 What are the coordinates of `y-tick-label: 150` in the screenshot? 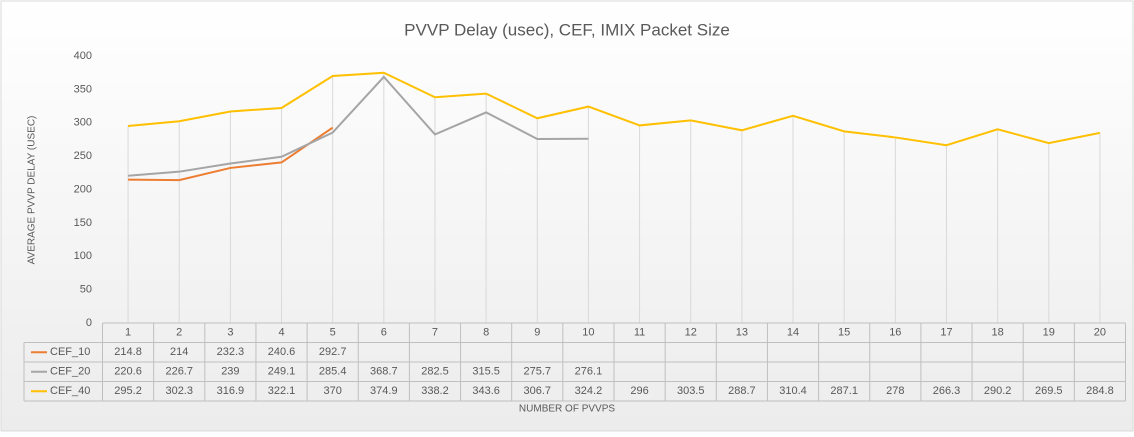 It's located at (83, 223).